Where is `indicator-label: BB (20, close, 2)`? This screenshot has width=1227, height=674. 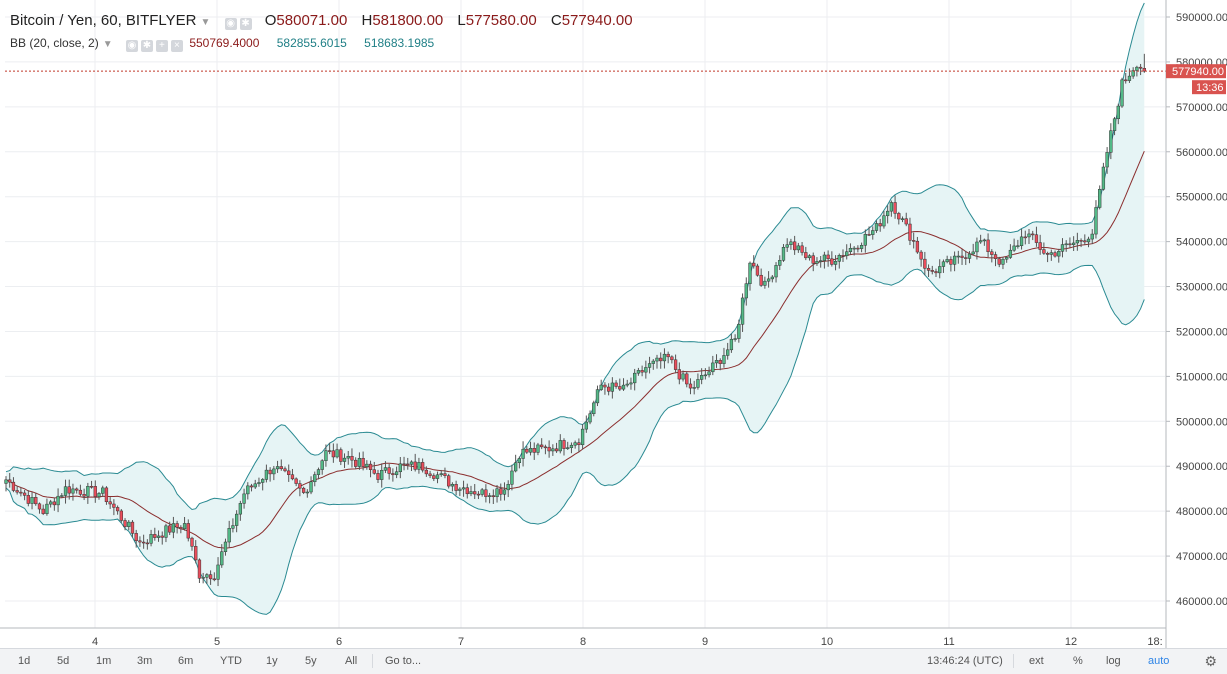 indicator-label: BB (20, close, 2) is located at coordinates (54, 43).